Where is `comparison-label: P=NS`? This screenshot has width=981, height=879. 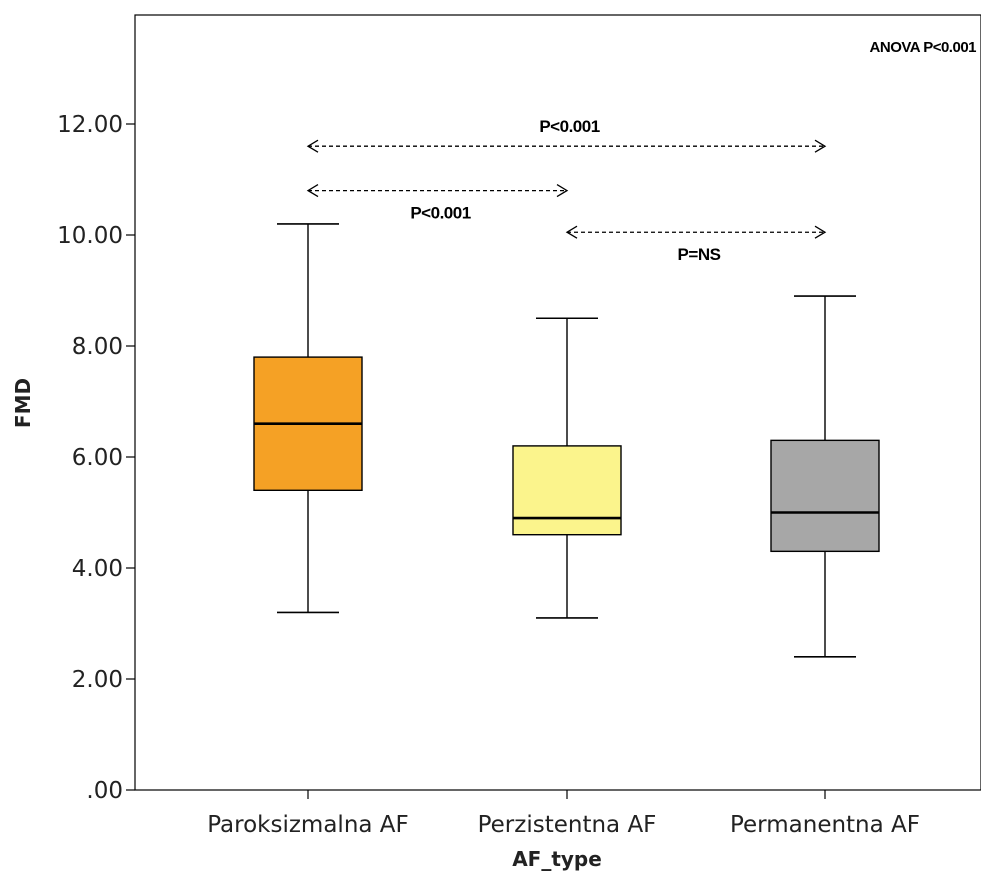 comparison-label: P=NS is located at coordinates (699, 254).